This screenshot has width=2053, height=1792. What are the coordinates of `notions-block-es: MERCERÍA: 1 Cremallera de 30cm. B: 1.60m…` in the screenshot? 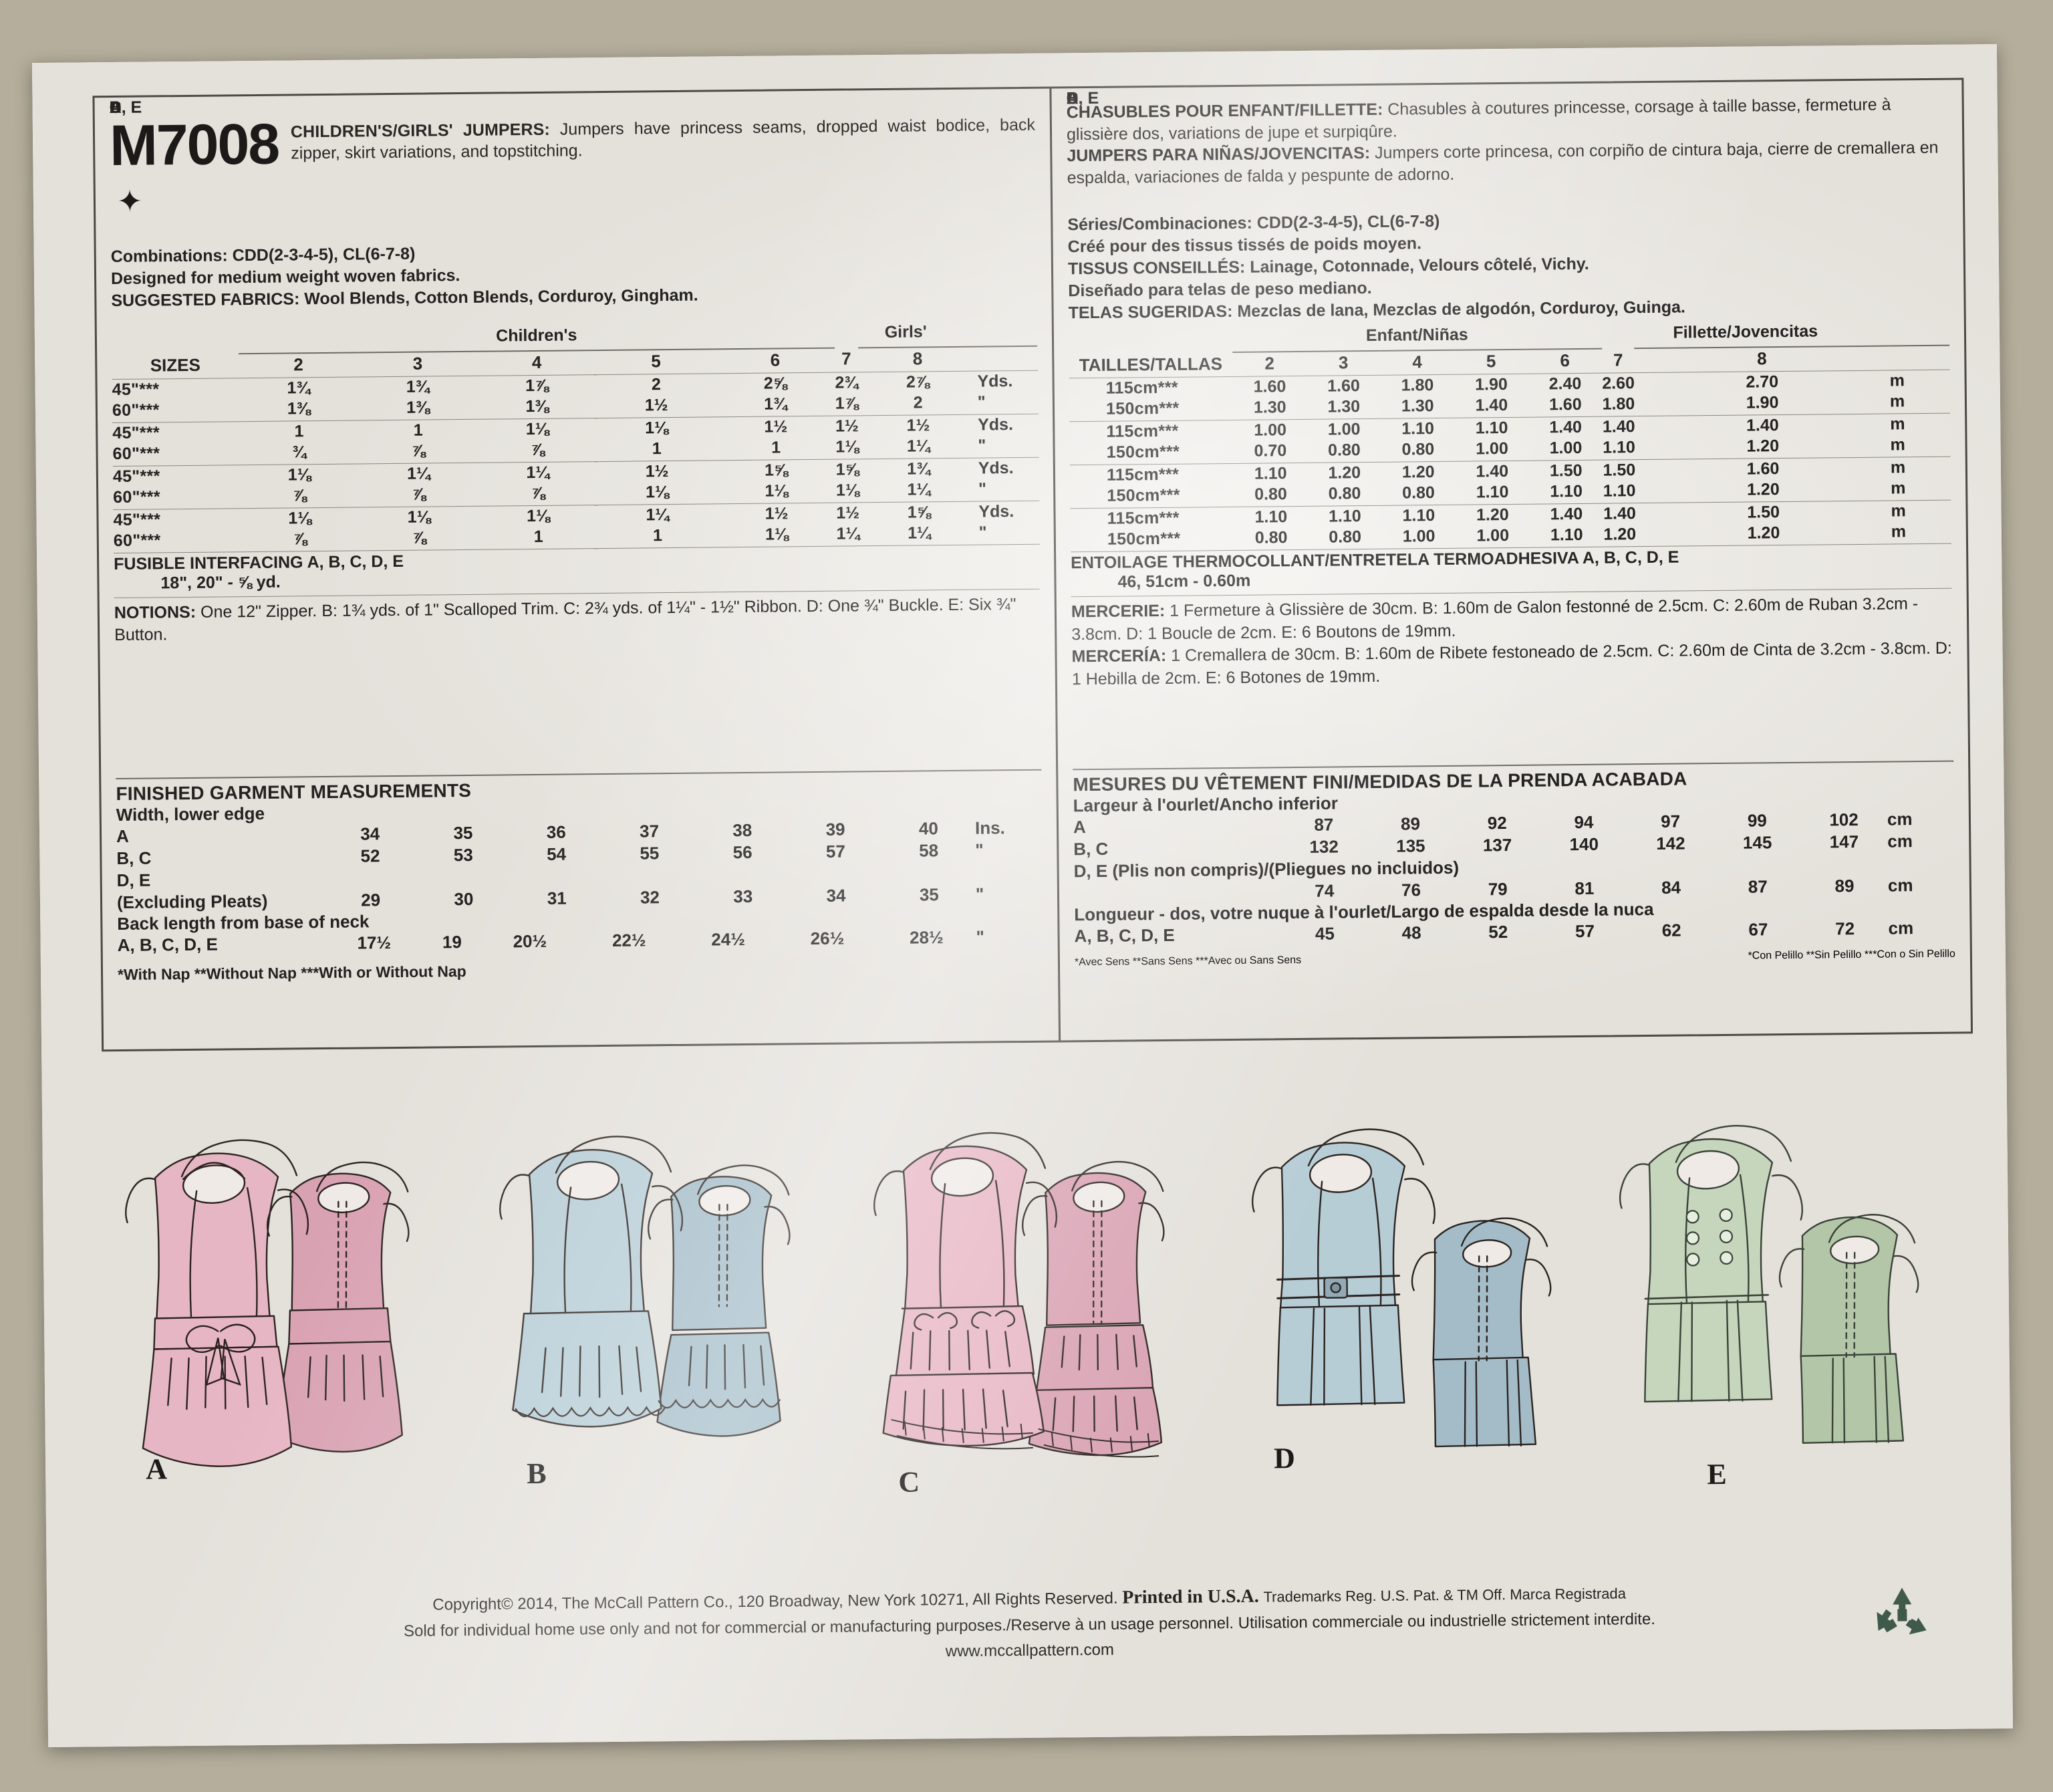 It's located at (1512, 664).